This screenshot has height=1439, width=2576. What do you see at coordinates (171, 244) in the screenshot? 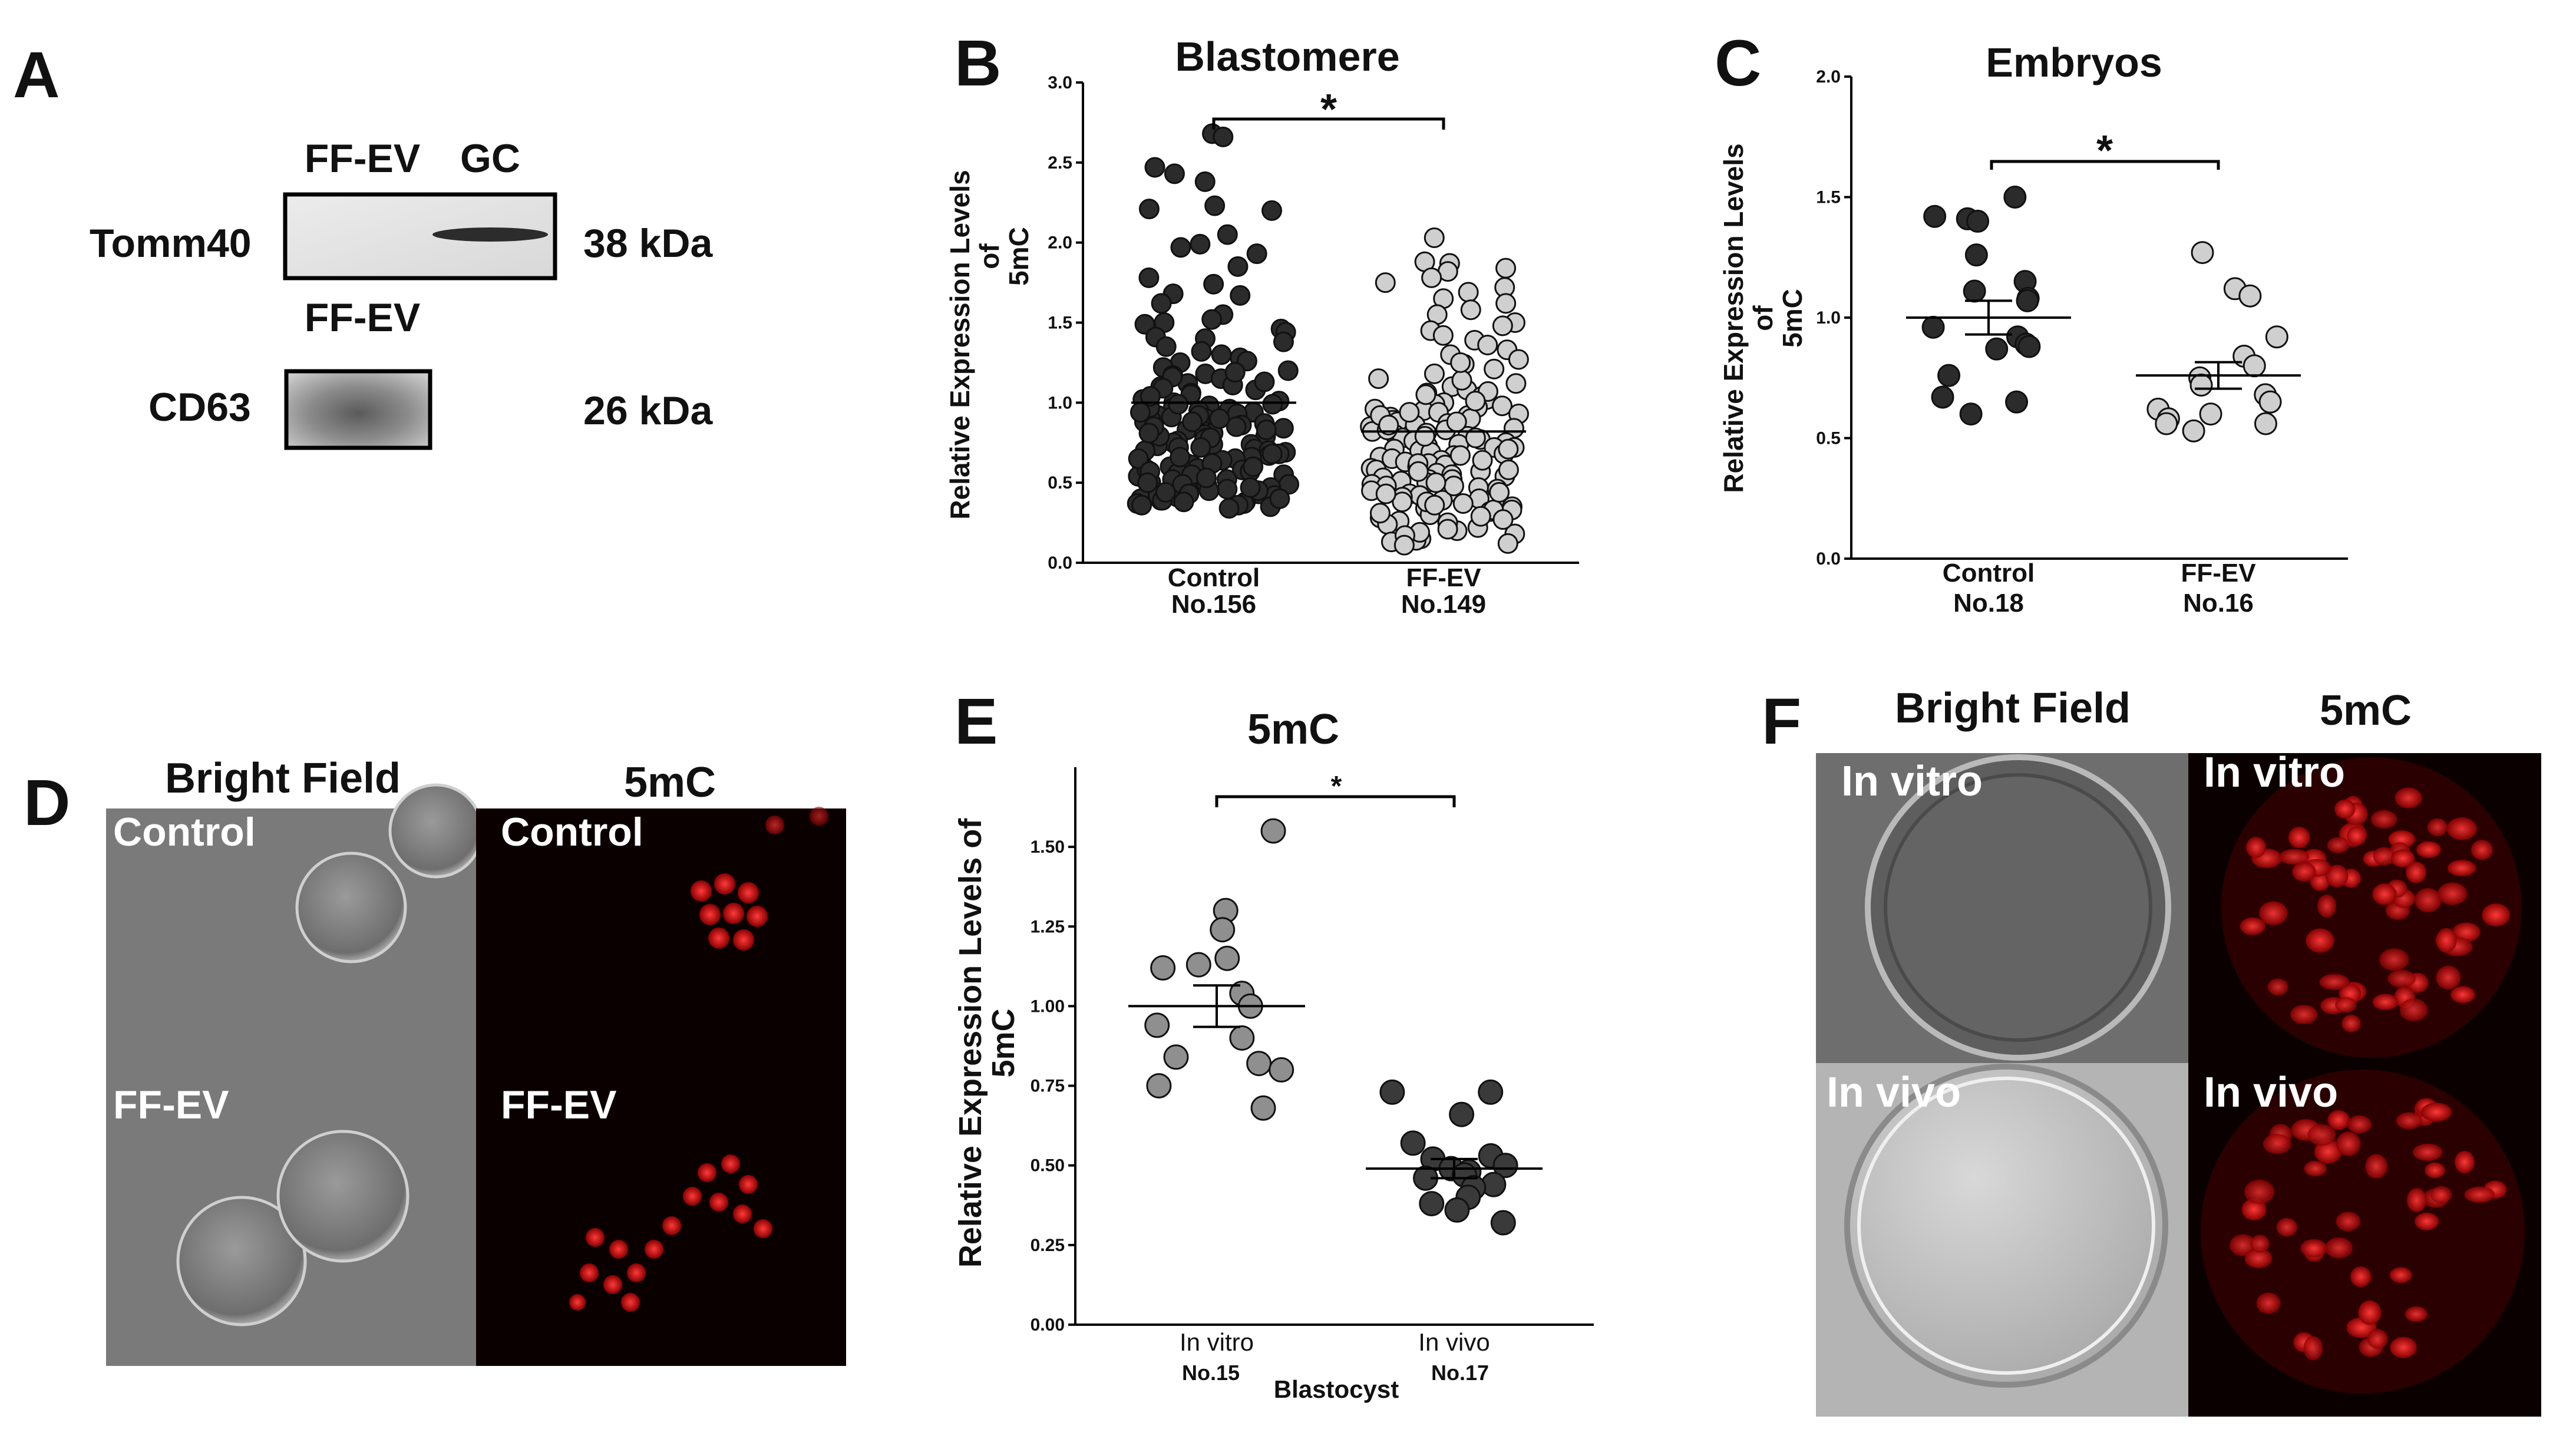
I see `blot1-protein-label: Tomm40` at bounding box center [171, 244].